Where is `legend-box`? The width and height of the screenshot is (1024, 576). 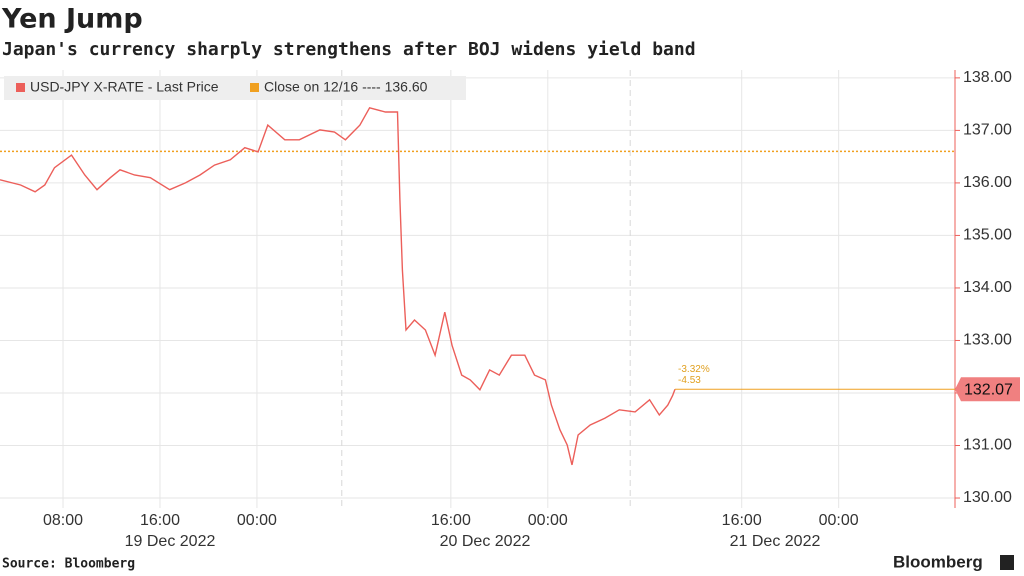
legend-box is located at coordinates (235, 88).